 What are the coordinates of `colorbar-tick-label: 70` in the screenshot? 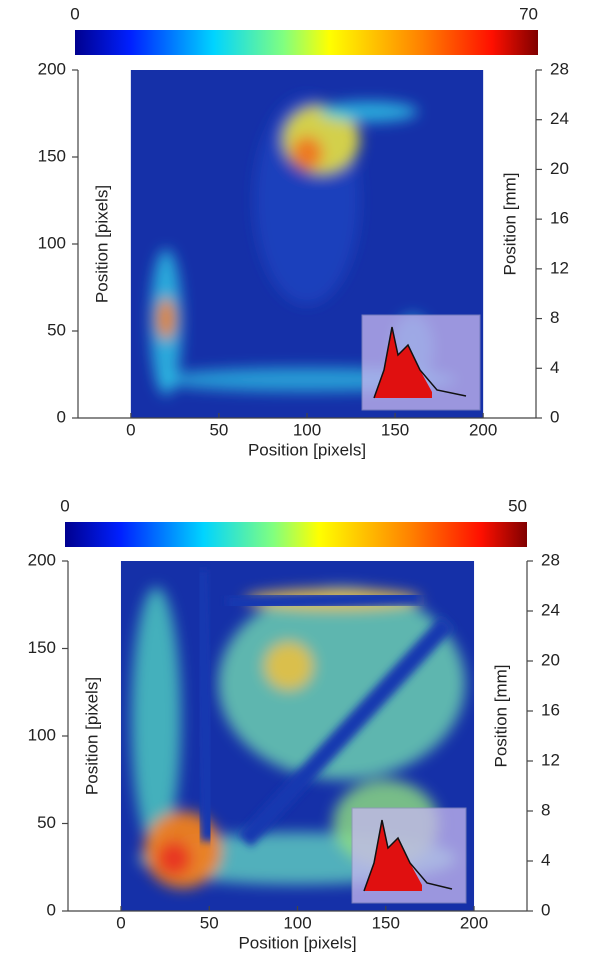 It's located at (528, 13).